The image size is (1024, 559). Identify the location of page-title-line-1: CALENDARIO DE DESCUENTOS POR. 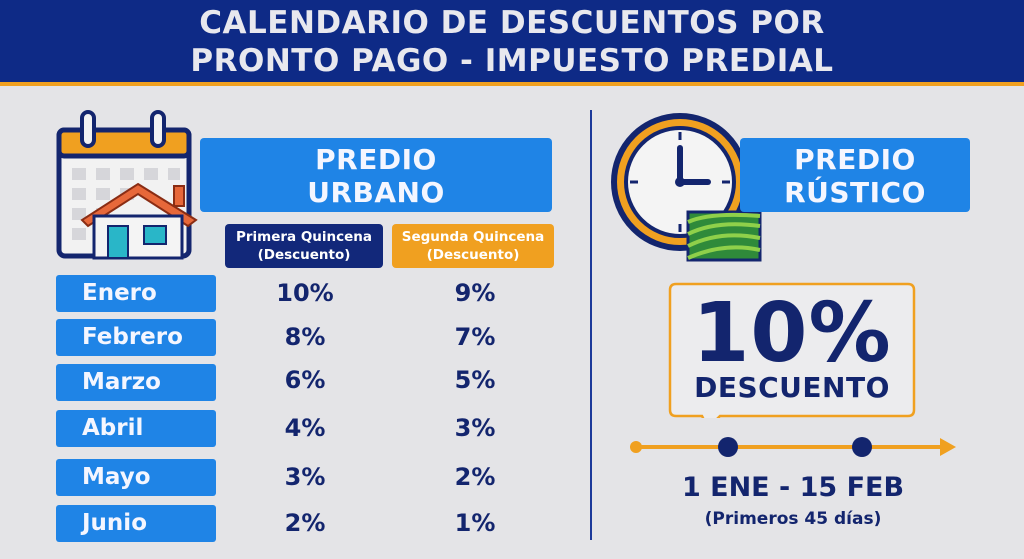
(512, 23).